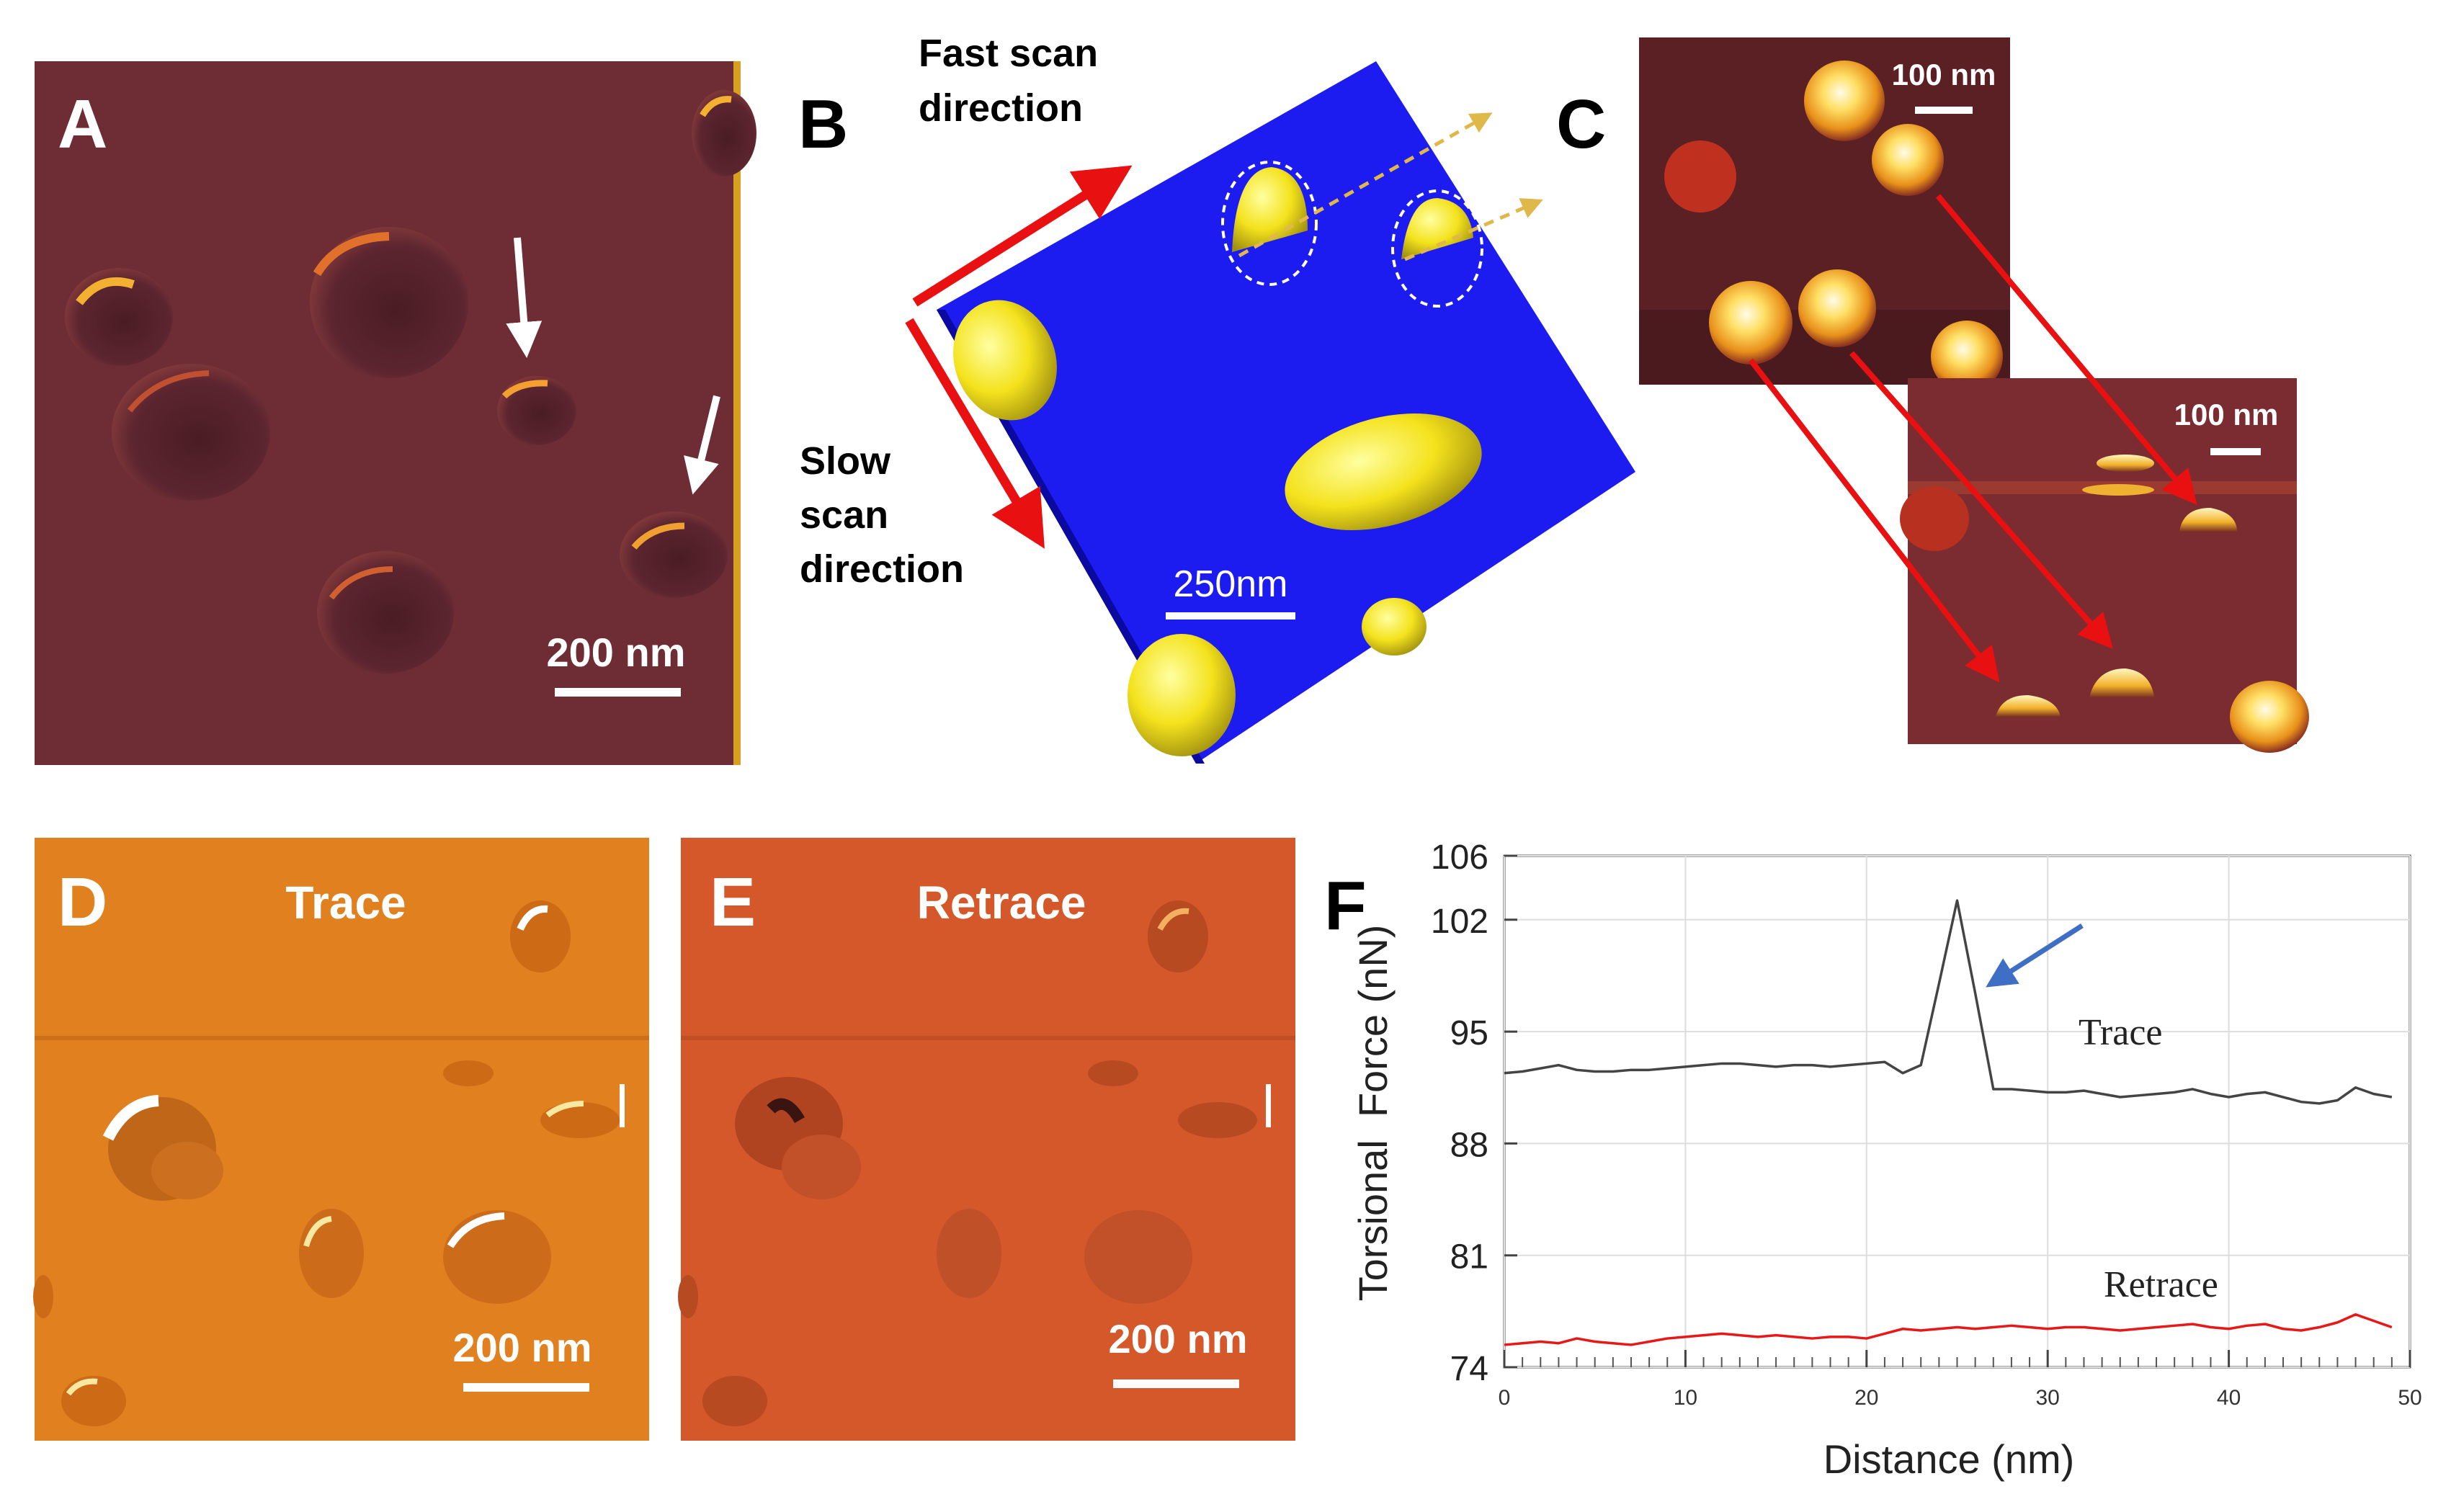 Image resolution: width=2451 pixels, height=1512 pixels. Describe the element at coordinates (329, 1163) in the screenshot. I see `panel-d-features` at that location.